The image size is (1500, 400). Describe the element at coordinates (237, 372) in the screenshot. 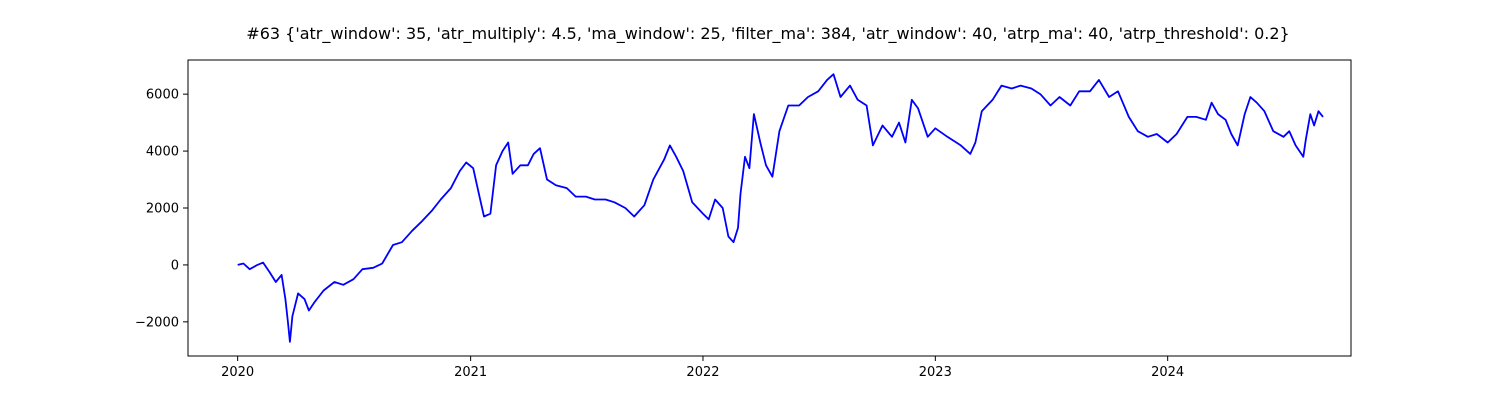

I see `x-tick-label: 2020` at that location.